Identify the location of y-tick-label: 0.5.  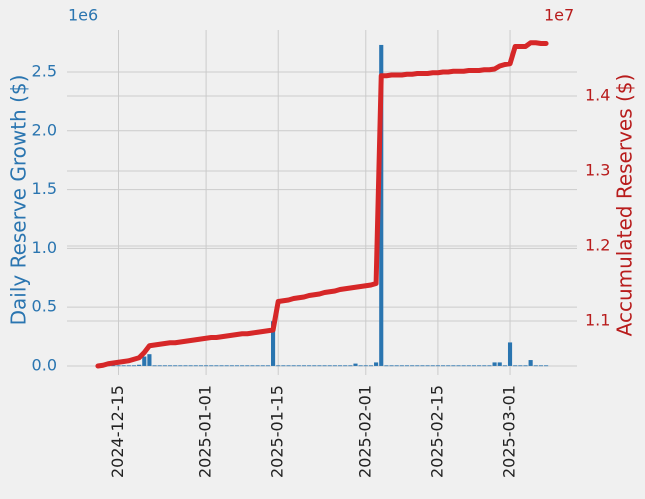
(44, 306).